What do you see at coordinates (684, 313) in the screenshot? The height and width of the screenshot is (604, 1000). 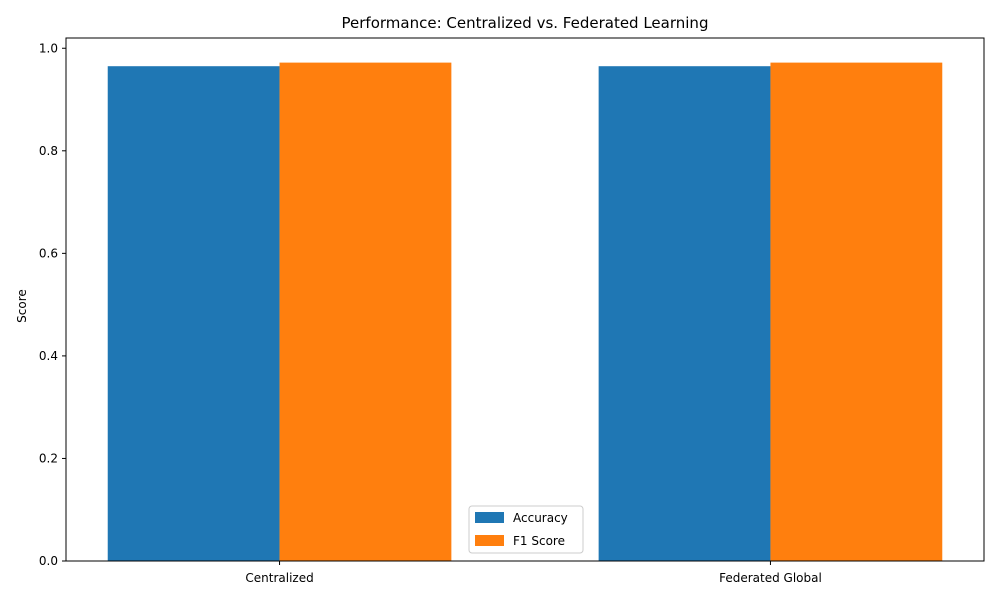 I see `bar-accuracy-federated-global` at bounding box center [684, 313].